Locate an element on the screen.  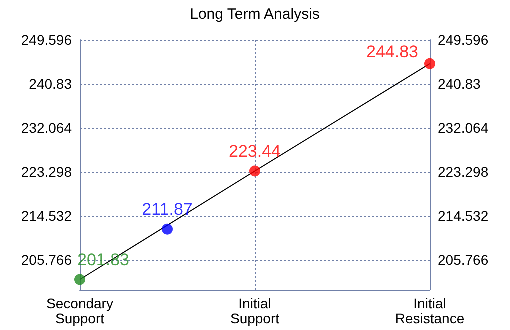
y-tick-label: 223.298 is located at coordinates (46, 172).